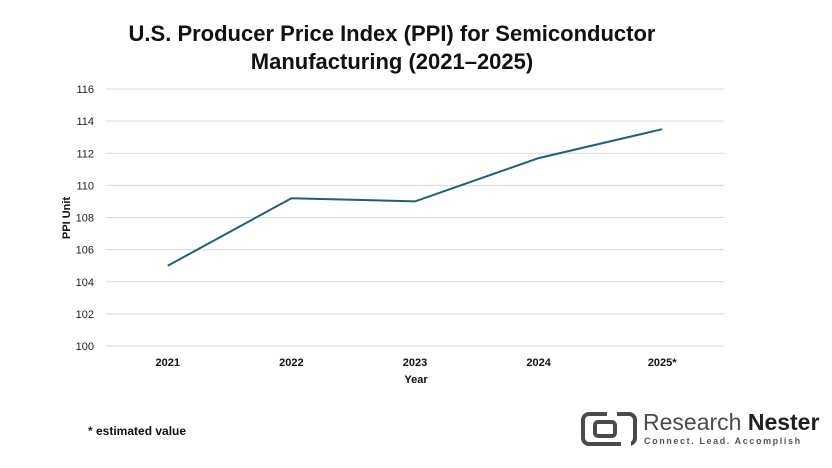 The width and height of the screenshot is (832, 468). Describe the element at coordinates (85, 122) in the screenshot. I see `y-tick-label: 114` at that location.